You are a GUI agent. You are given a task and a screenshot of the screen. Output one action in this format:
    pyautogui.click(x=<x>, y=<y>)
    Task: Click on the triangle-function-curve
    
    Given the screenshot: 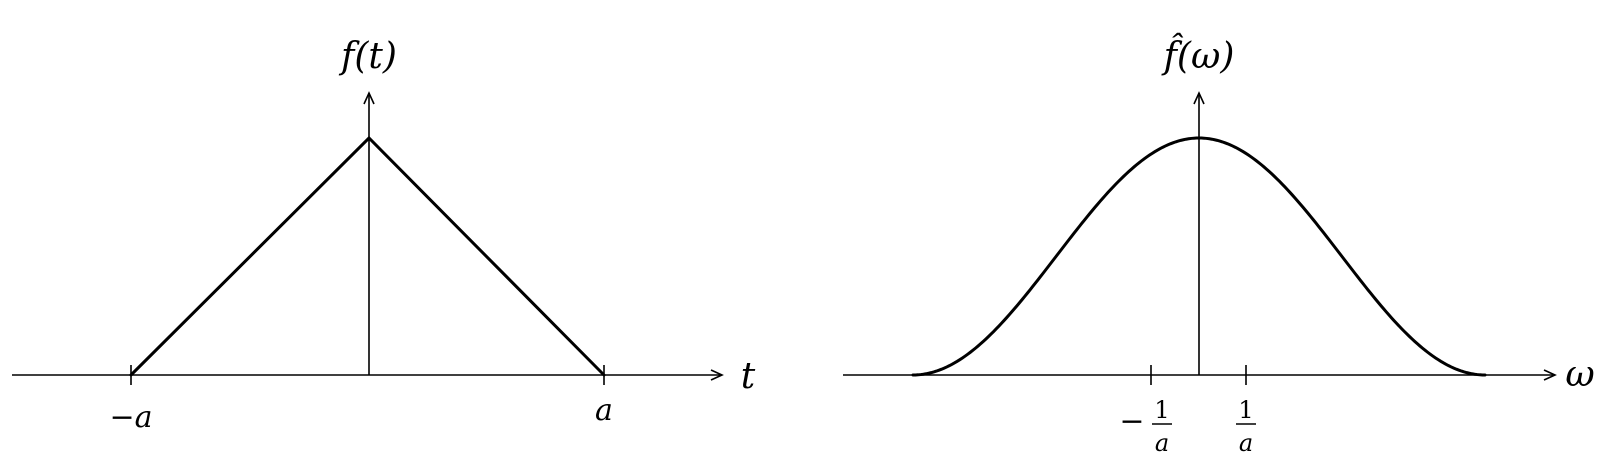 What is the action you would take?
    pyautogui.click(x=367, y=256)
    